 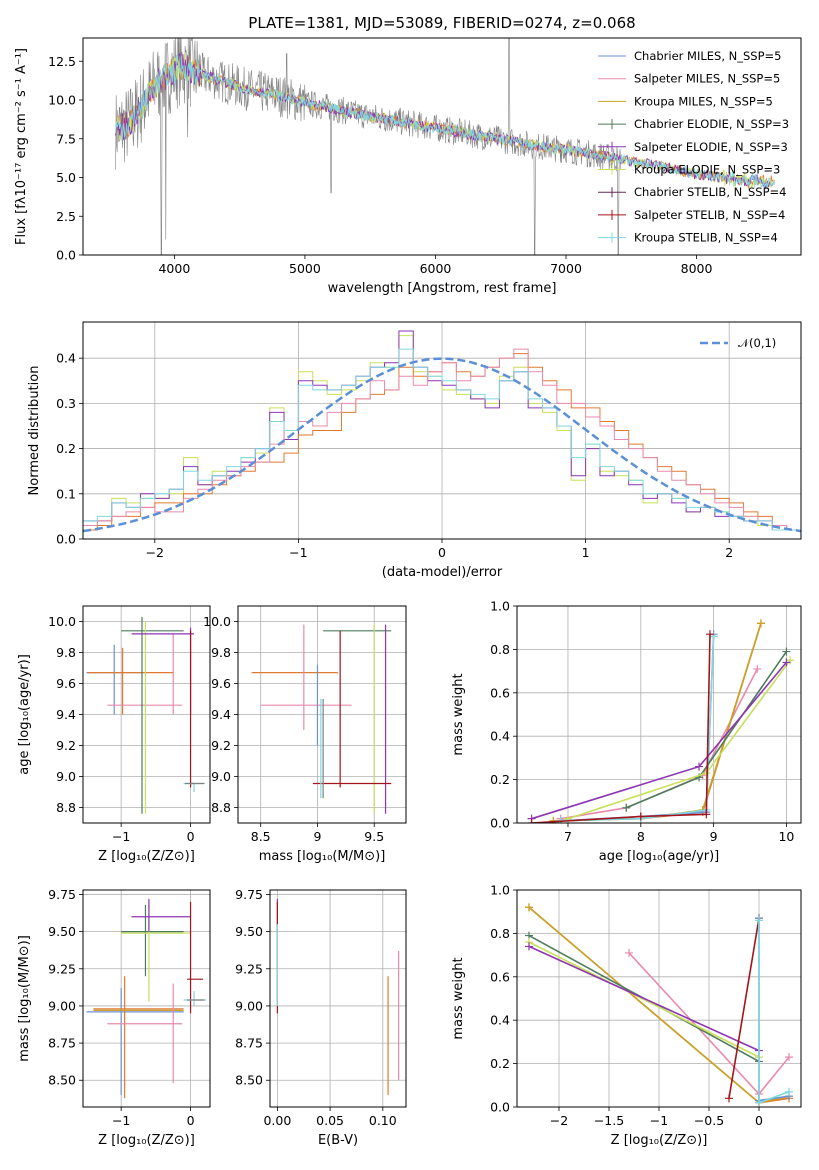 I want to click on y-tick-label: 1.0, so click(x=500, y=890).